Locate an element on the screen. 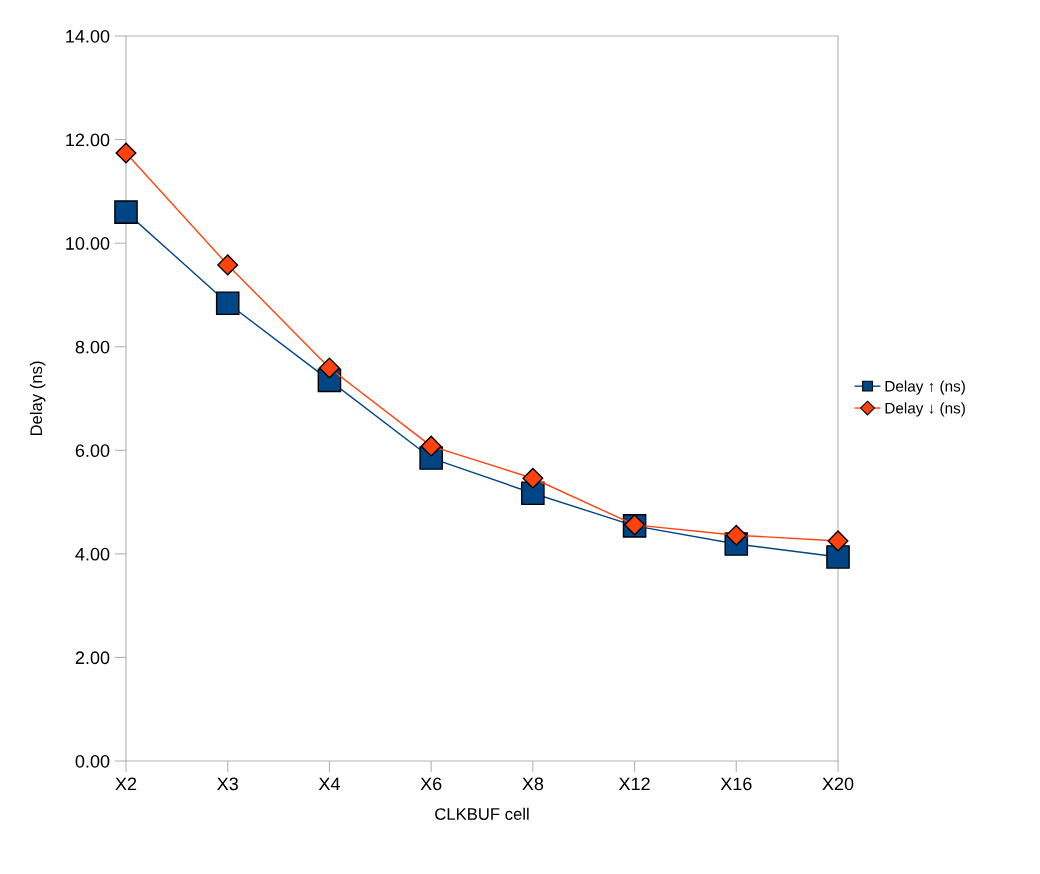 The image size is (1040, 874). x-tick-label: X20 is located at coordinates (838, 784).